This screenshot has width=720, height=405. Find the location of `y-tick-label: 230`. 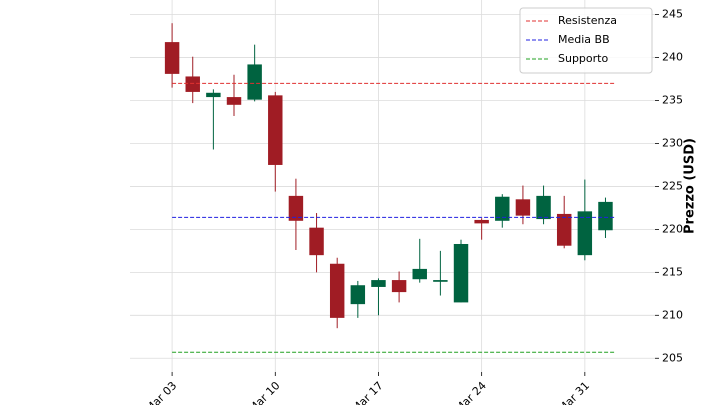

y-tick-label: 230 is located at coordinates (672, 142).